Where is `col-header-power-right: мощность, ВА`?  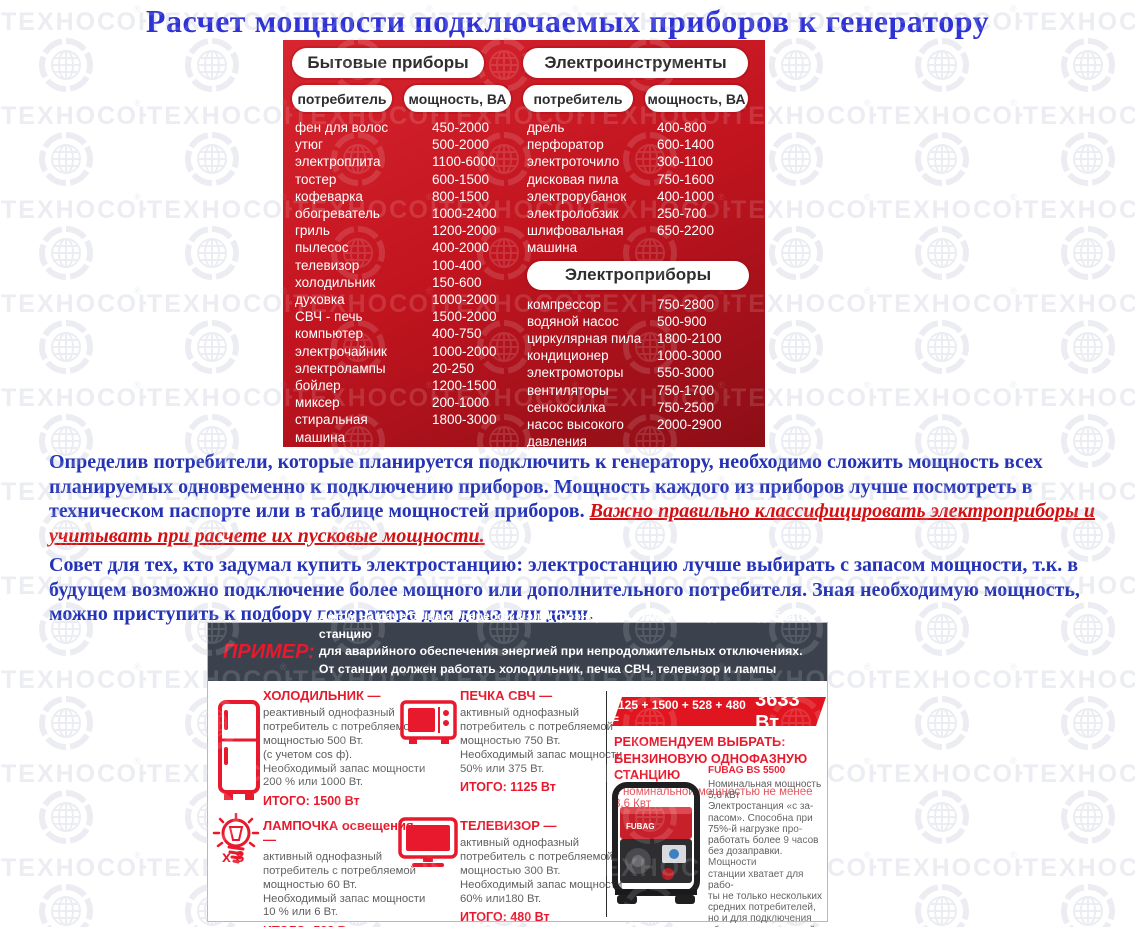
col-header-power-right: мощность, ВА is located at coordinates (696, 98).